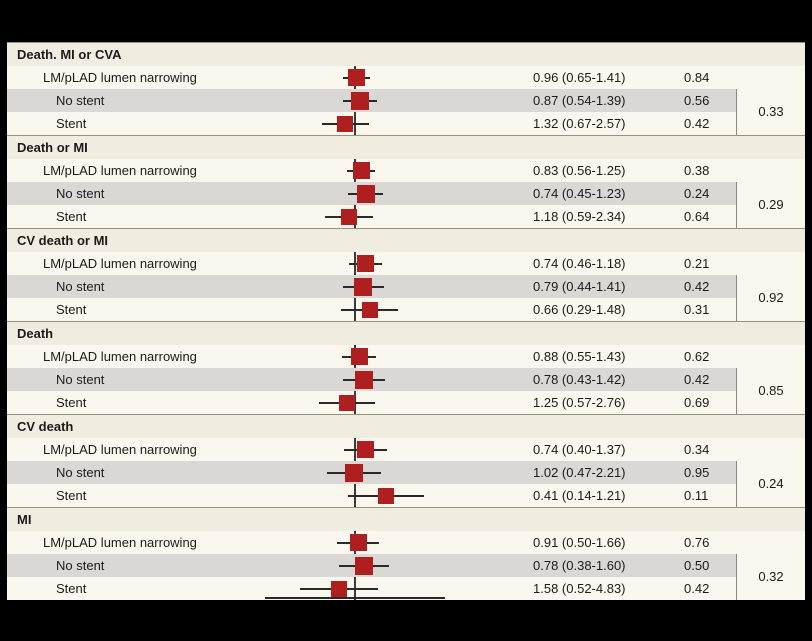 The image size is (812, 641). What do you see at coordinates (406, 426) in the screenshot?
I see `section-header: CV death` at bounding box center [406, 426].